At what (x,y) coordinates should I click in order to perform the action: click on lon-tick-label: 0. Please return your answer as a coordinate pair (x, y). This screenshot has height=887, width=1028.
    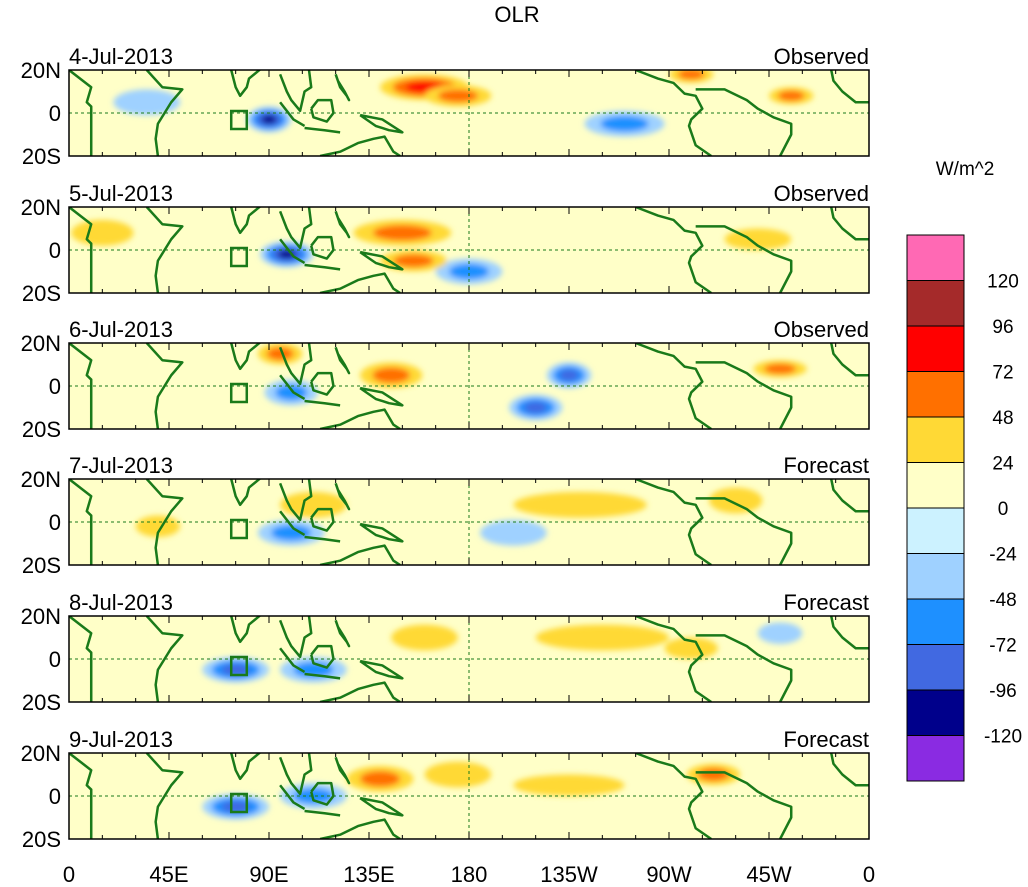
    Looking at the image, I should click on (869, 874).